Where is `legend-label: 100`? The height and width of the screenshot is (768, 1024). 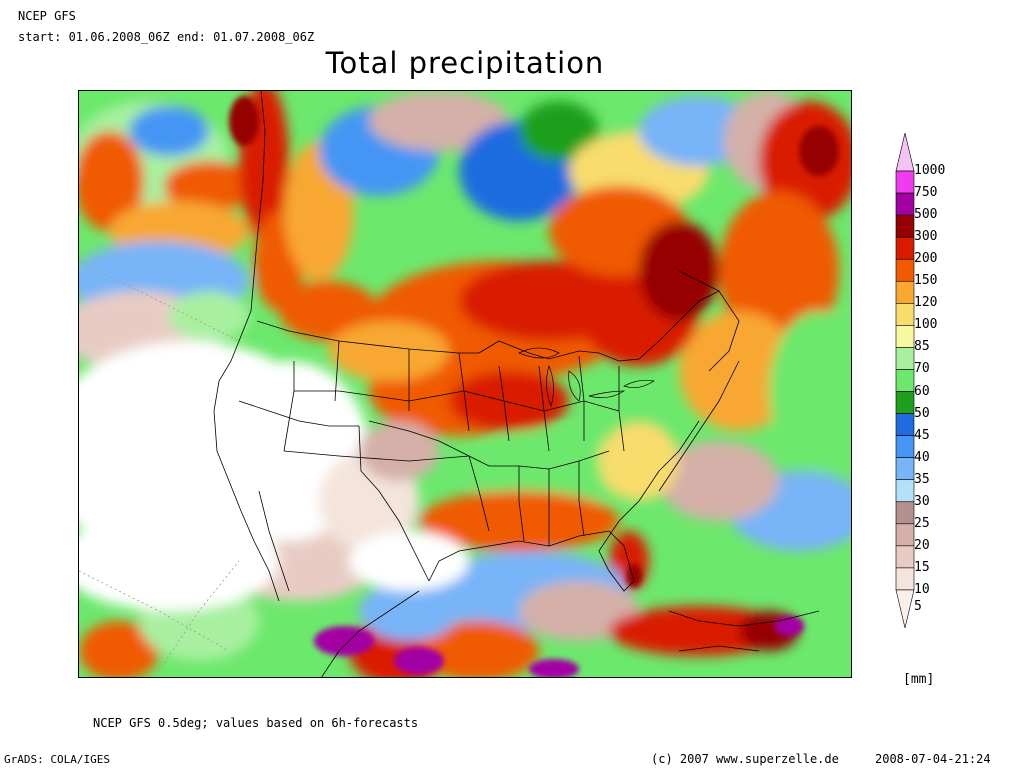
legend-label: 100 is located at coordinates (926, 325).